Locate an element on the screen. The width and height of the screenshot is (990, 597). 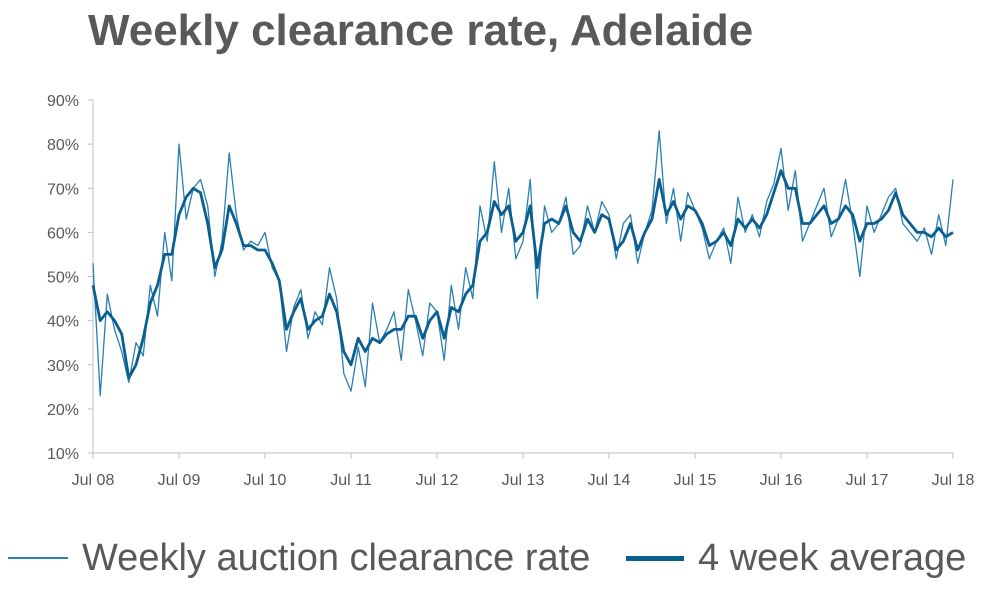
y-tick-label: 90% is located at coordinates (63, 101).